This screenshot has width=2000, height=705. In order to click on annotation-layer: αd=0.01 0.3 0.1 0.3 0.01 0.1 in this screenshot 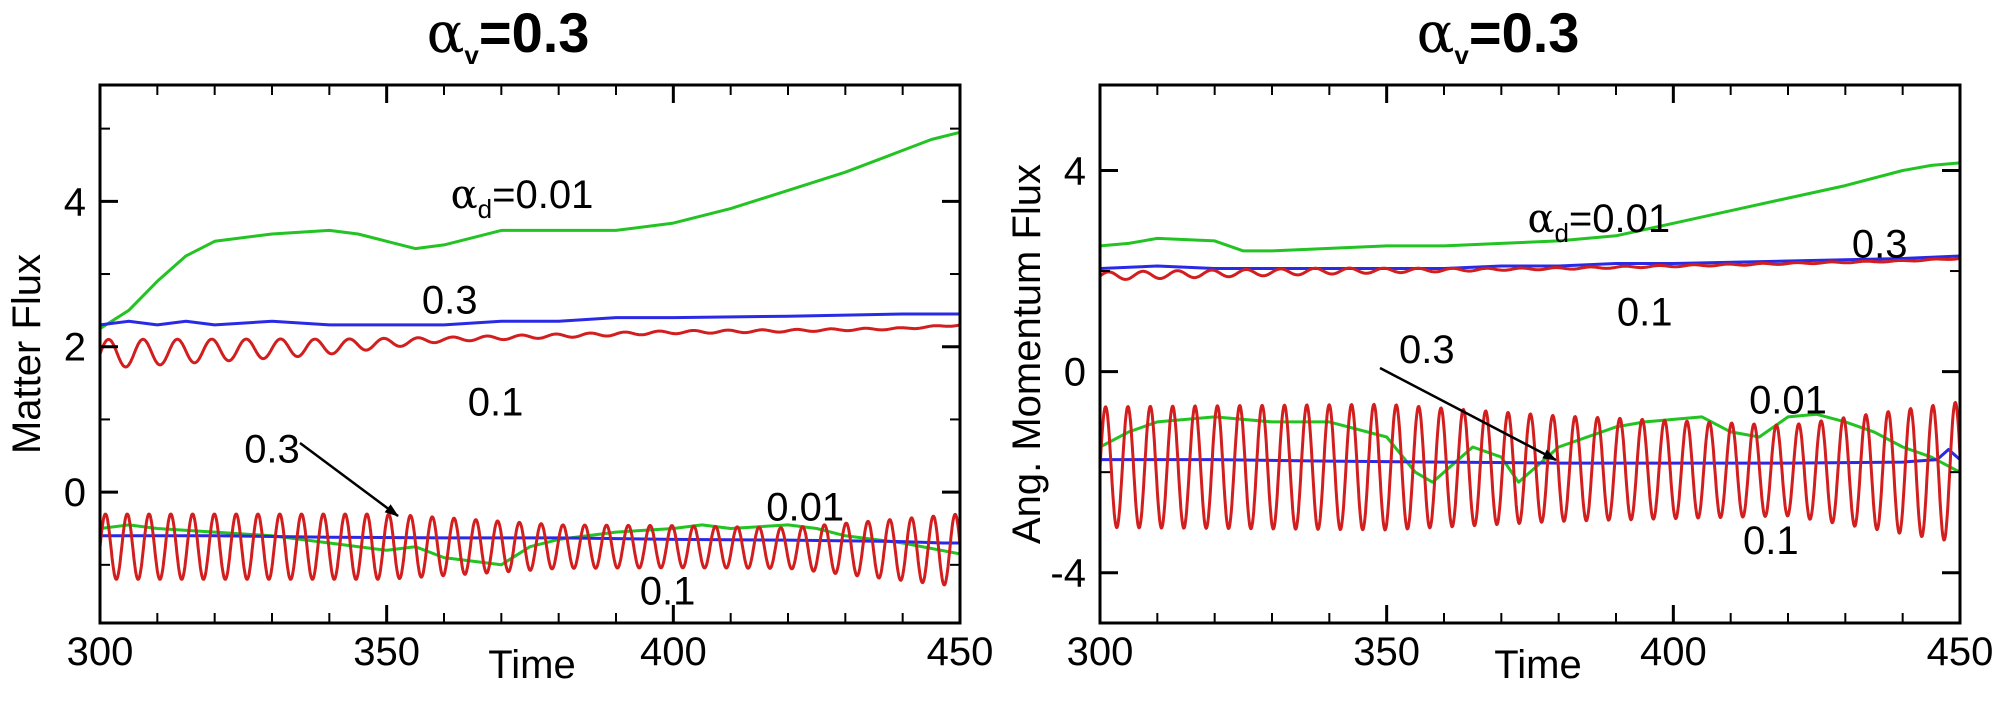, I will do `click(1643, 379)`.